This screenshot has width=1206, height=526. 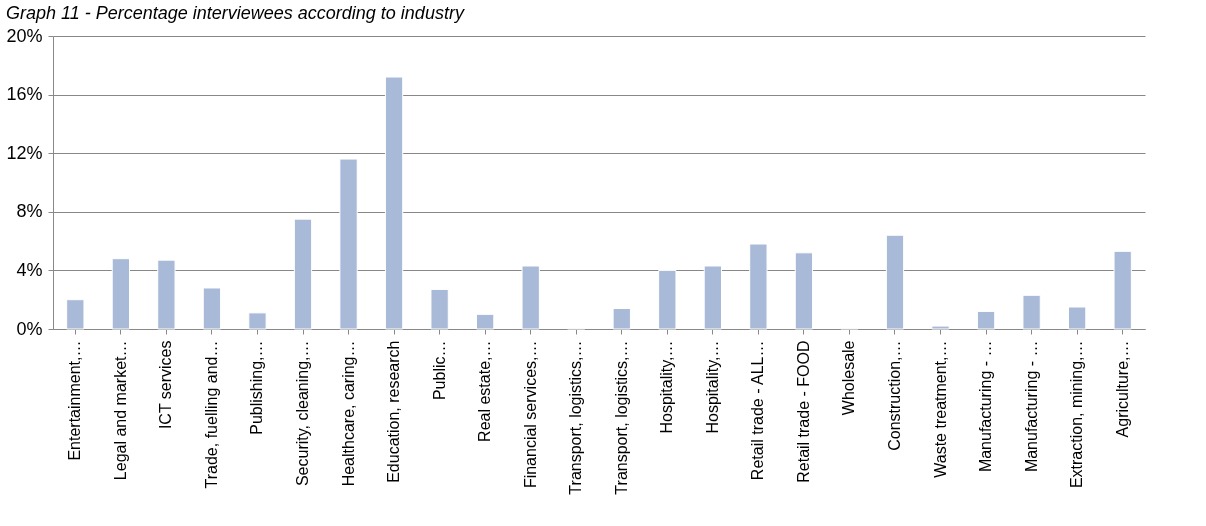 What do you see at coordinates (29, 269) in the screenshot?
I see `y-tick-label: 4%` at bounding box center [29, 269].